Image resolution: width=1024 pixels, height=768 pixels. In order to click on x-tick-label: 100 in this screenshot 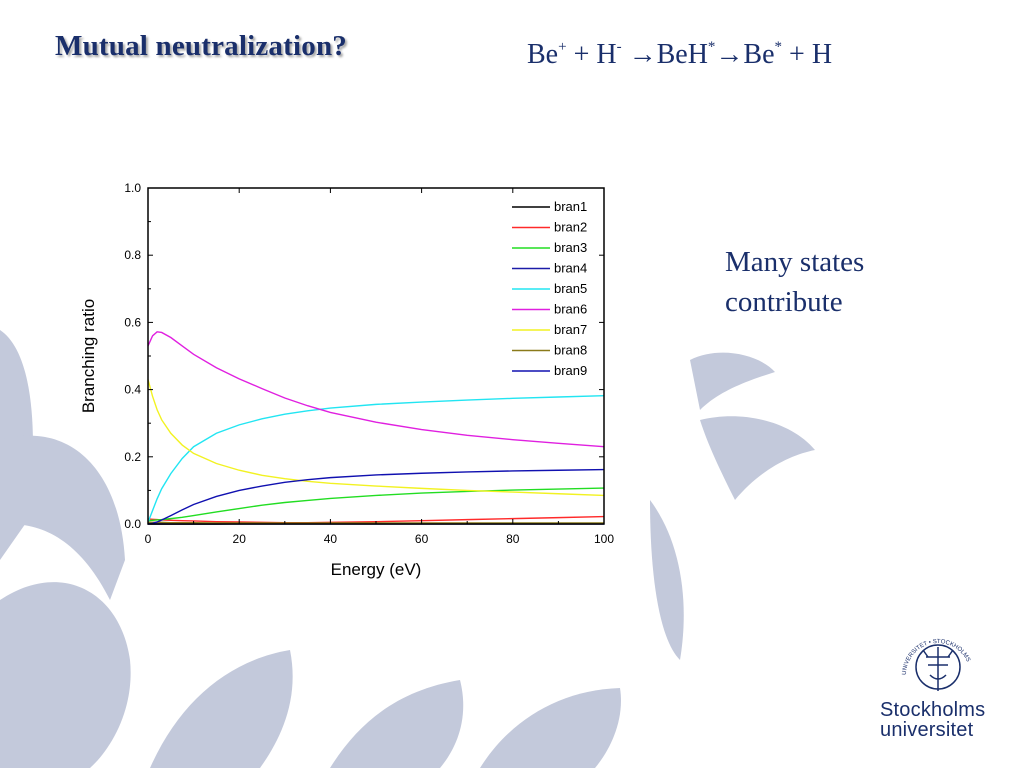, I will do `click(604, 539)`.